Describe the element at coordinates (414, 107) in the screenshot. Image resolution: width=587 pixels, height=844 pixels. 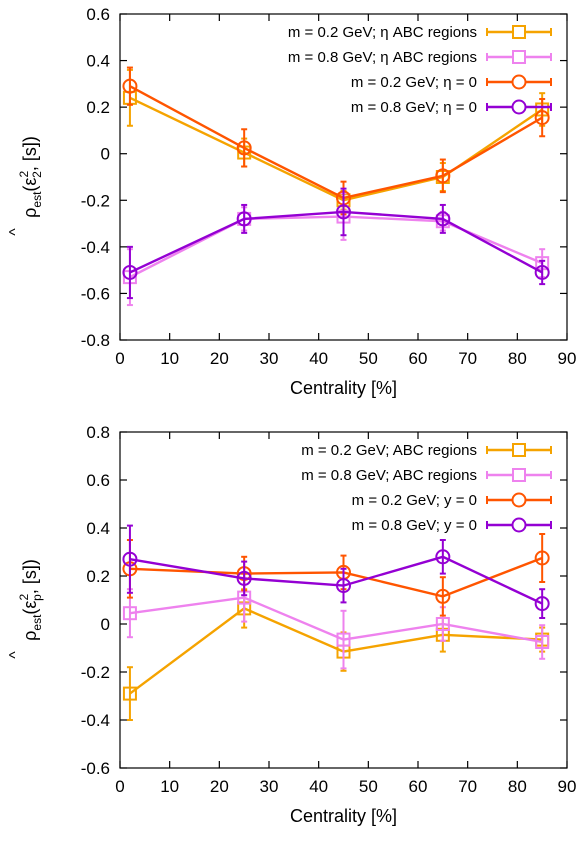
I see `legend-label: m = 0.8 GeV; η = 0` at that location.